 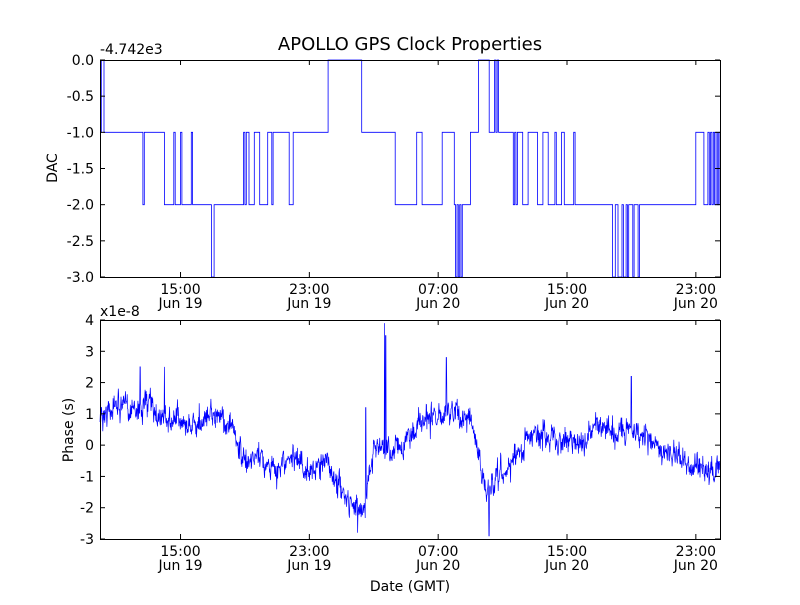 I want to click on phase-y-tick-label: 1, so click(x=89, y=415).